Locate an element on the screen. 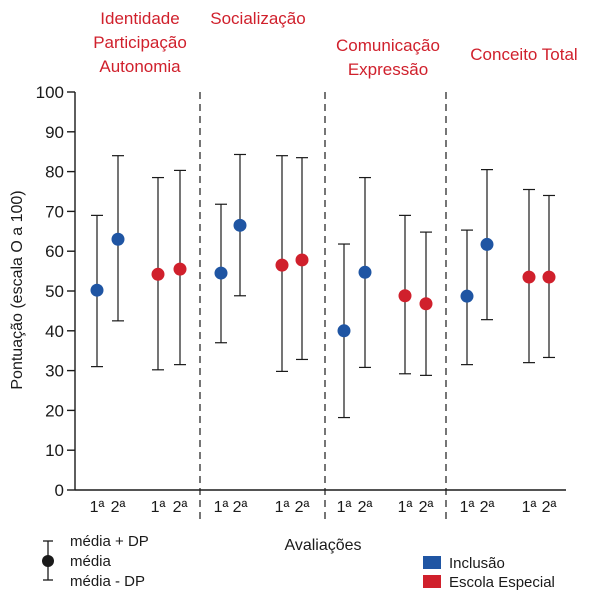 The height and width of the screenshot is (592, 590). legend-swatch-especial is located at coordinates (432, 581).